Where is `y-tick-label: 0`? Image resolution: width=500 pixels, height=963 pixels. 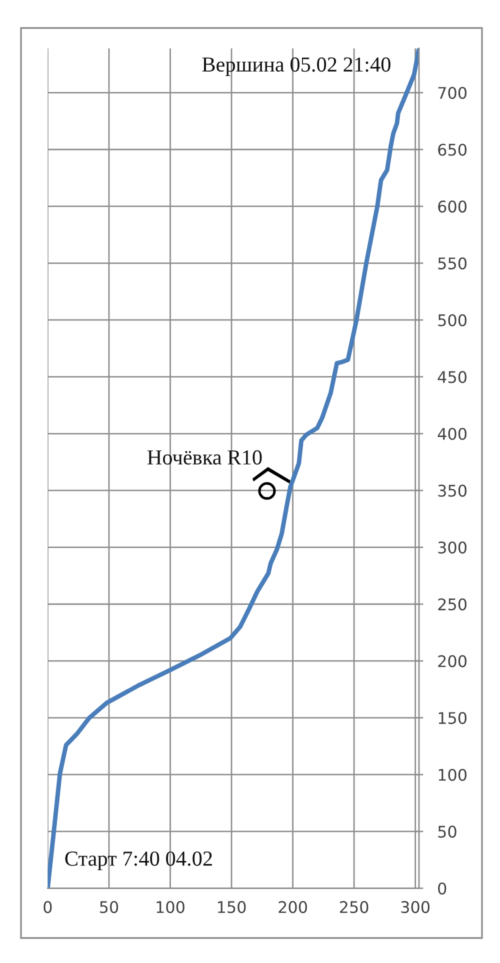 y-tick-label: 0 is located at coordinates (442, 888).